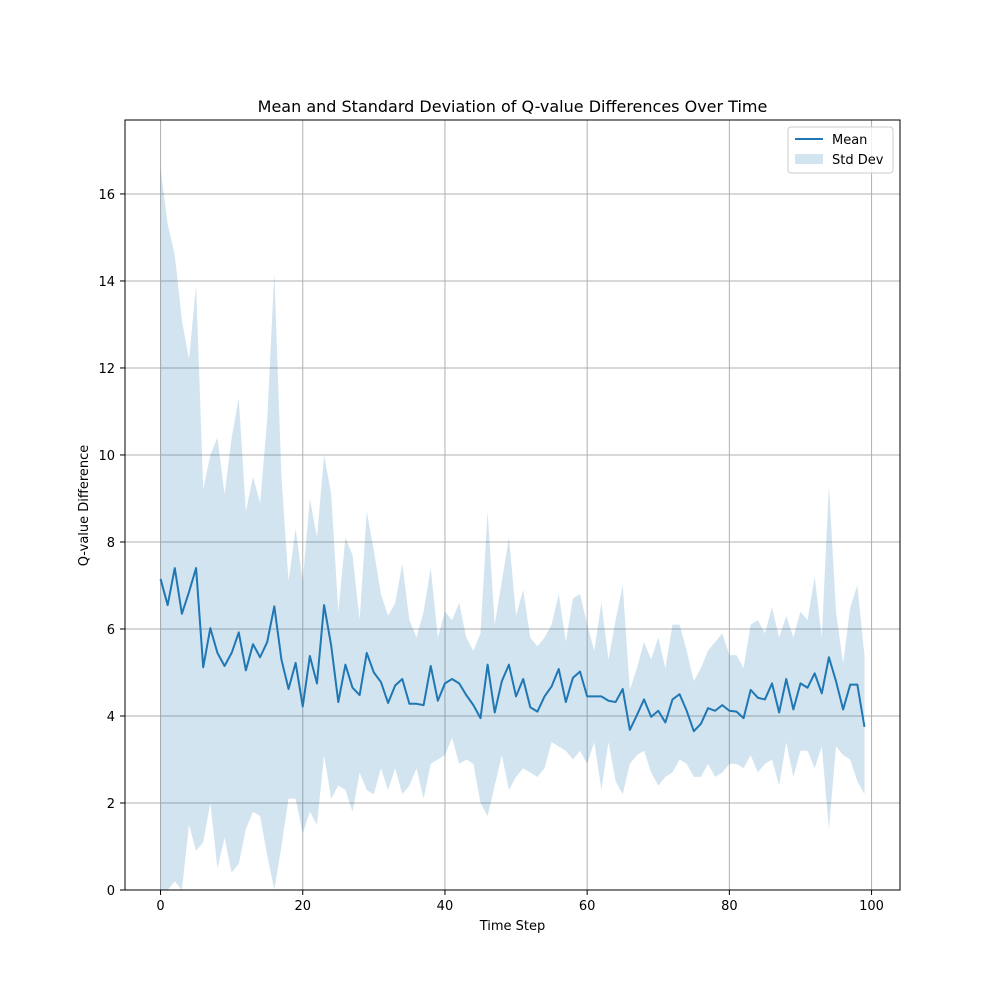  I want to click on x-axis-ticks: 0 20 40 60 80 100, so click(520, 902).